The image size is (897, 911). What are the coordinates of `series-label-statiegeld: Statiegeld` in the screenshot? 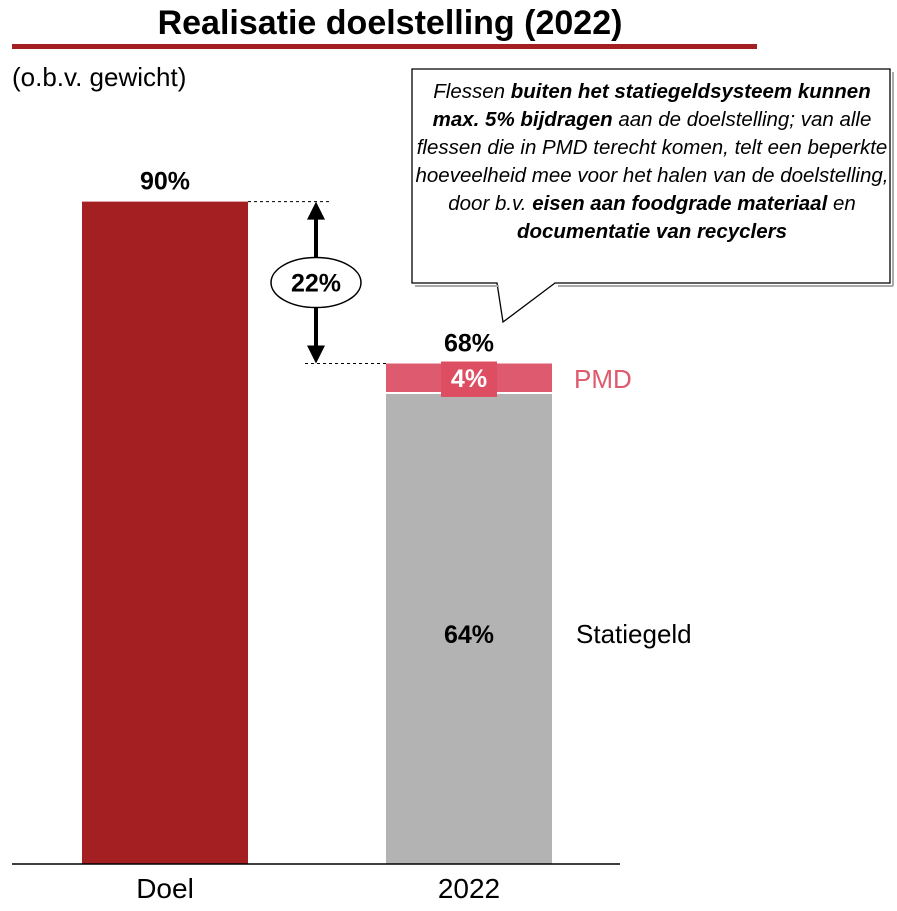 It's located at (634, 634).